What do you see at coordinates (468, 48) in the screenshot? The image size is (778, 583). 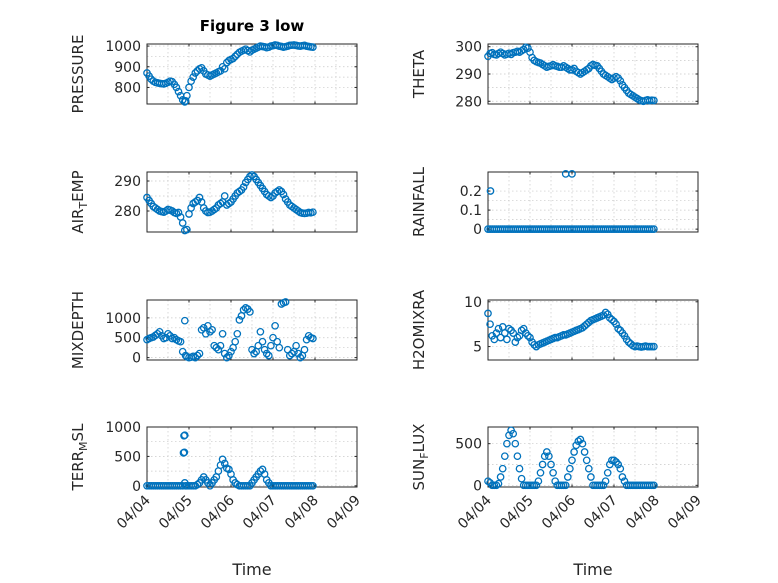 I see `y-tick-label: 300` at bounding box center [468, 48].